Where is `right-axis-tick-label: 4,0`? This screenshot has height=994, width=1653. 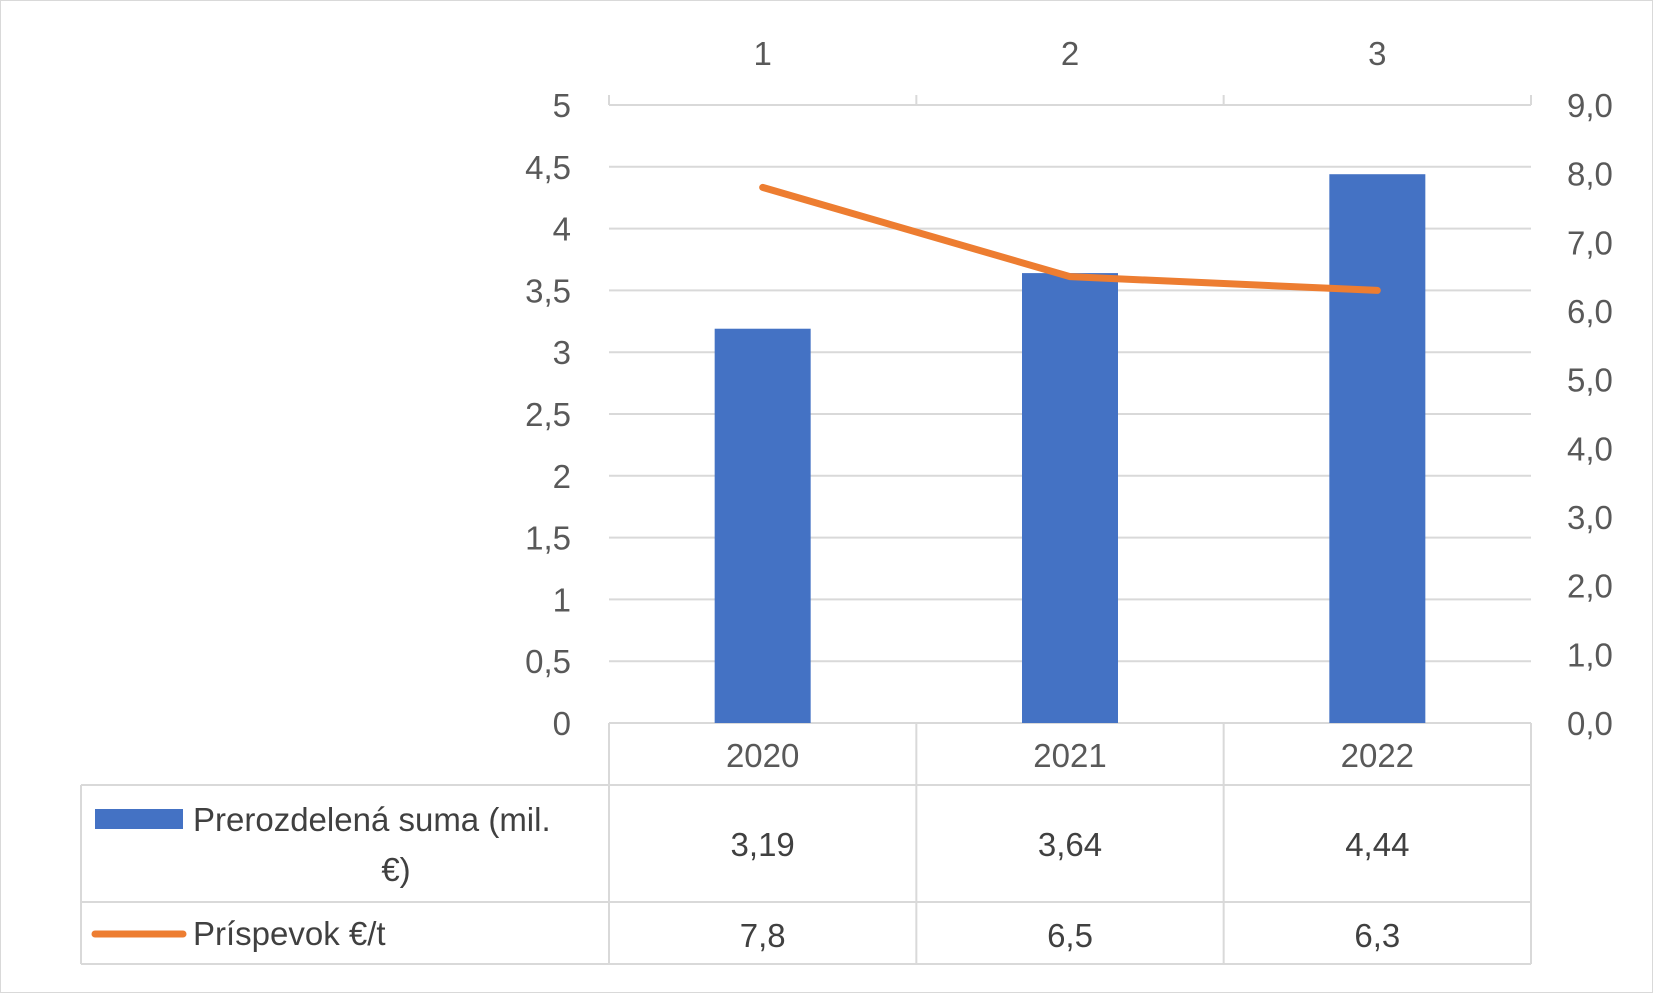
right-axis-tick-label: 4,0 is located at coordinates (1590, 448).